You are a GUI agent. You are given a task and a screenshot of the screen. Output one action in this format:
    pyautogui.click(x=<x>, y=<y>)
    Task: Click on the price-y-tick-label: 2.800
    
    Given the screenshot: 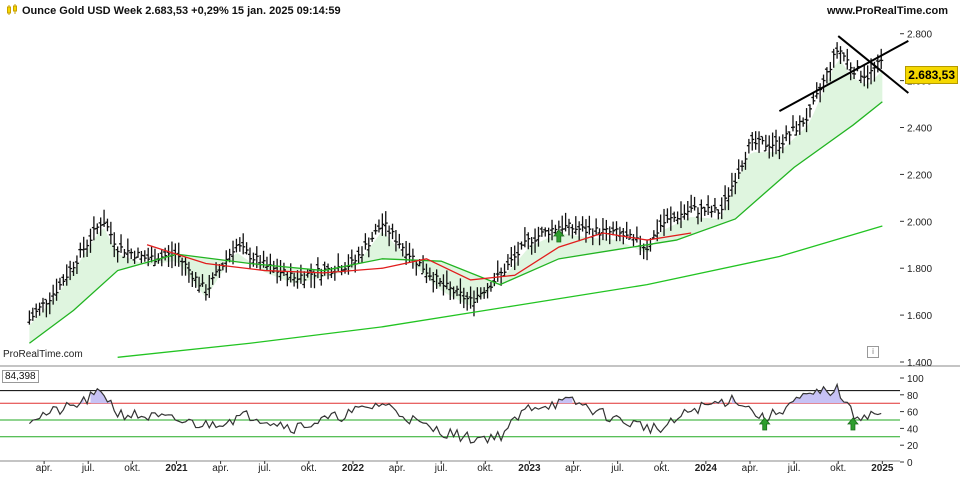 What is the action you would take?
    pyautogui.click(x=919, y=35)
    